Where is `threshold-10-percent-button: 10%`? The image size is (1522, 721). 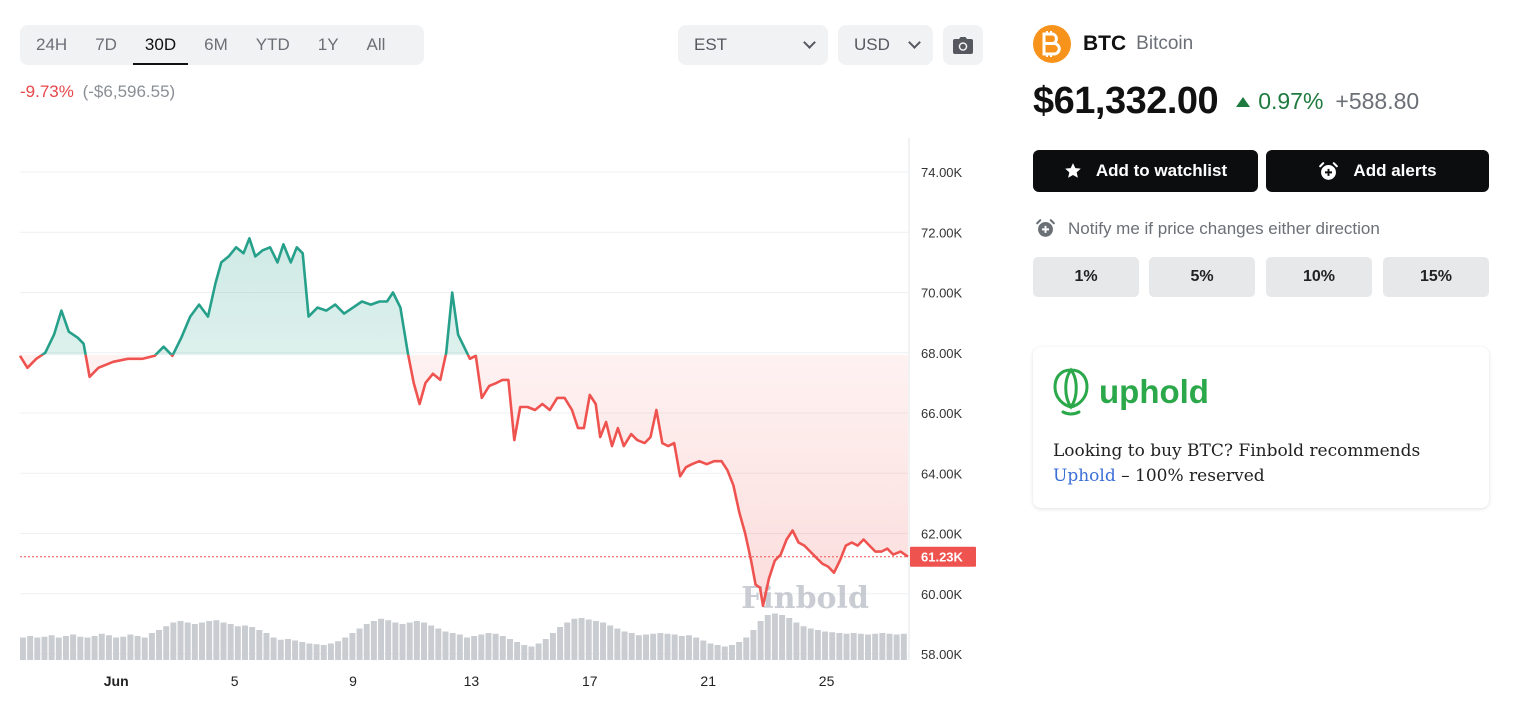
threshold-10-percent-button: 10% is located at coordinates (1319, 277).